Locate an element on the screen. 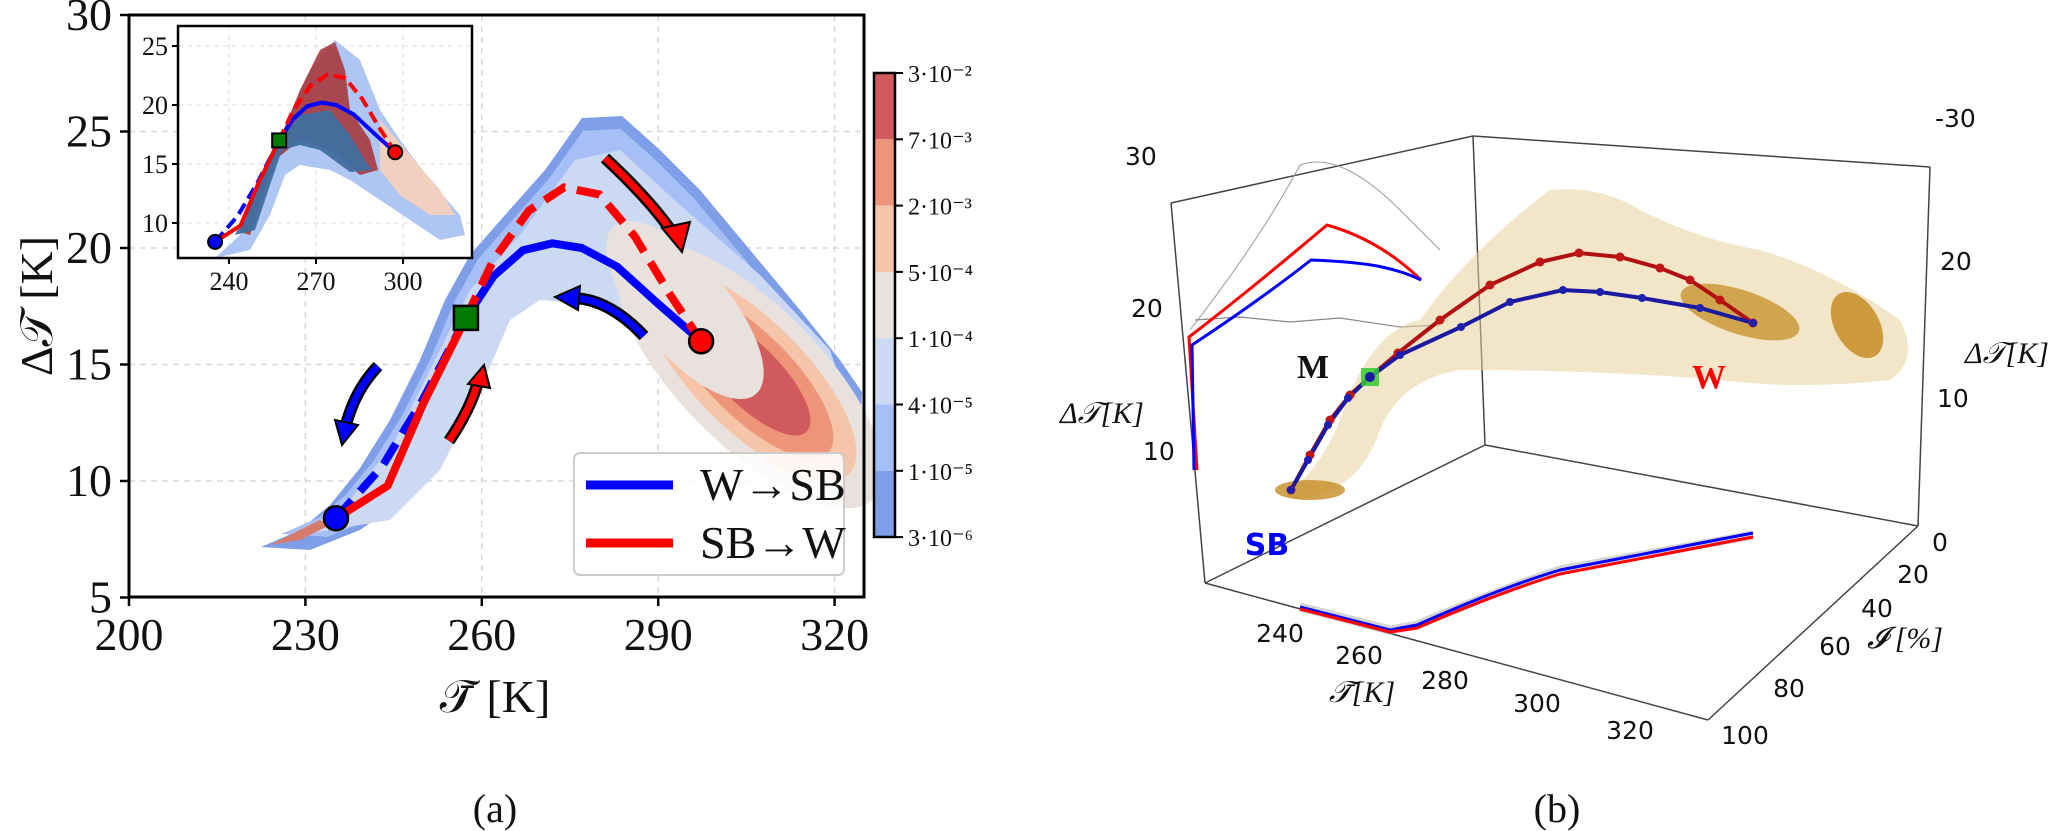 The height and width of the screenshot is (831, 2067). wall-density-outline is located at coordinates (1315, 246).